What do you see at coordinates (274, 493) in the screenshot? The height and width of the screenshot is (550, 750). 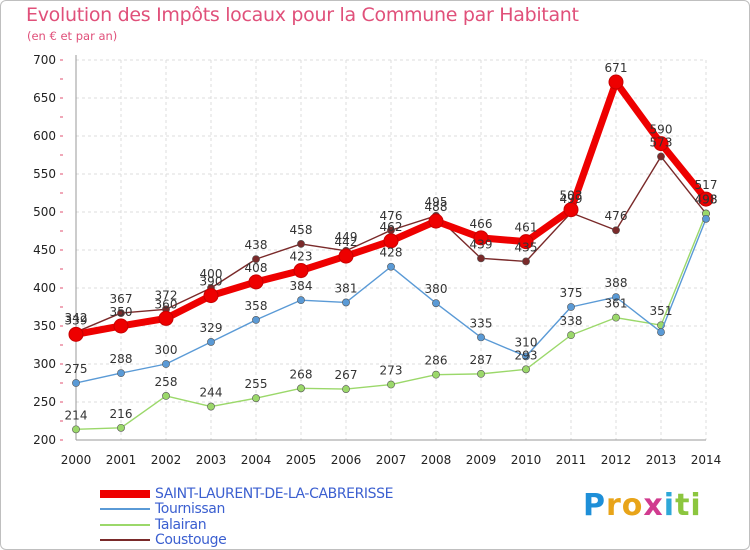 I see `legend-label: SAINT-LAURENT-DE-LA-CABRERISSE` at bounding box center [274, 493].